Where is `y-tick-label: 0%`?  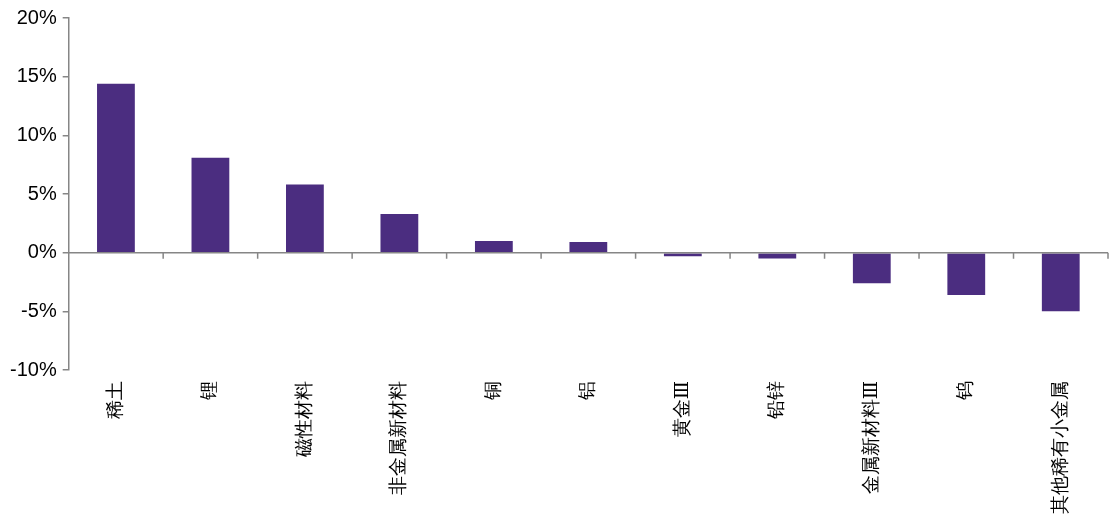
y-tick-label: 0% is located at coordinates (42, 251).